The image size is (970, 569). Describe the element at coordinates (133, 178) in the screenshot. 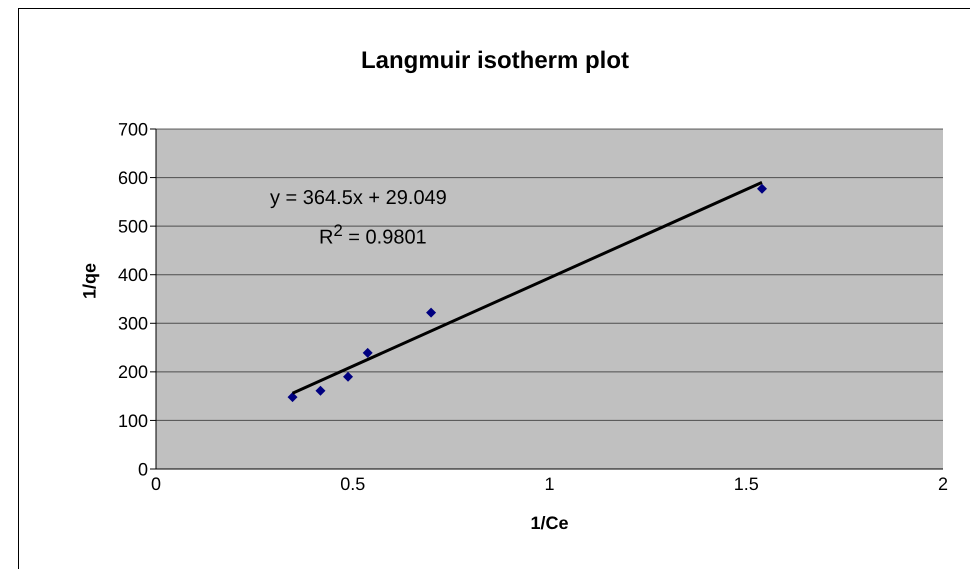

I see `y-tick-label: 600` at that location.